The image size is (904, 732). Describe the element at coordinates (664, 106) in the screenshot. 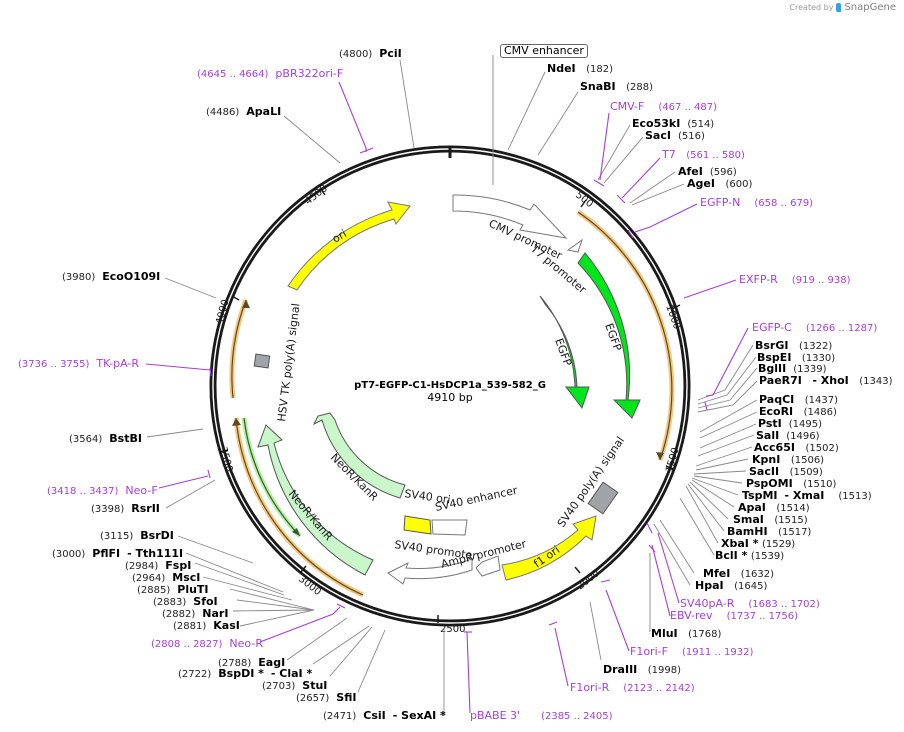

I see `primer-cmv-f: CMV-F (467 .. 487)` at that location.